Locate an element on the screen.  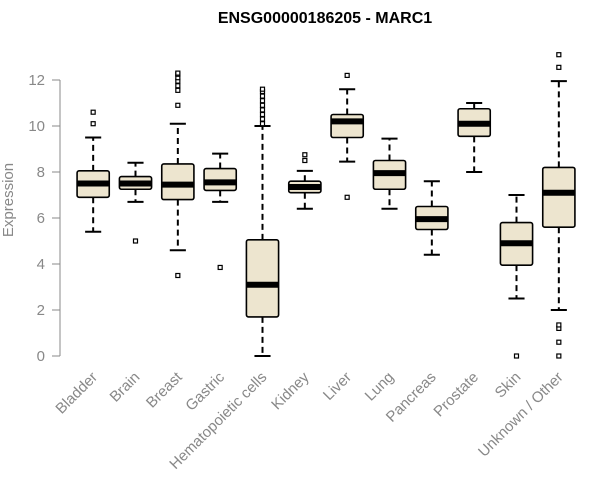
y-axis: 0 2 4 6 8 10 12 is located at coordinates (44, 218).